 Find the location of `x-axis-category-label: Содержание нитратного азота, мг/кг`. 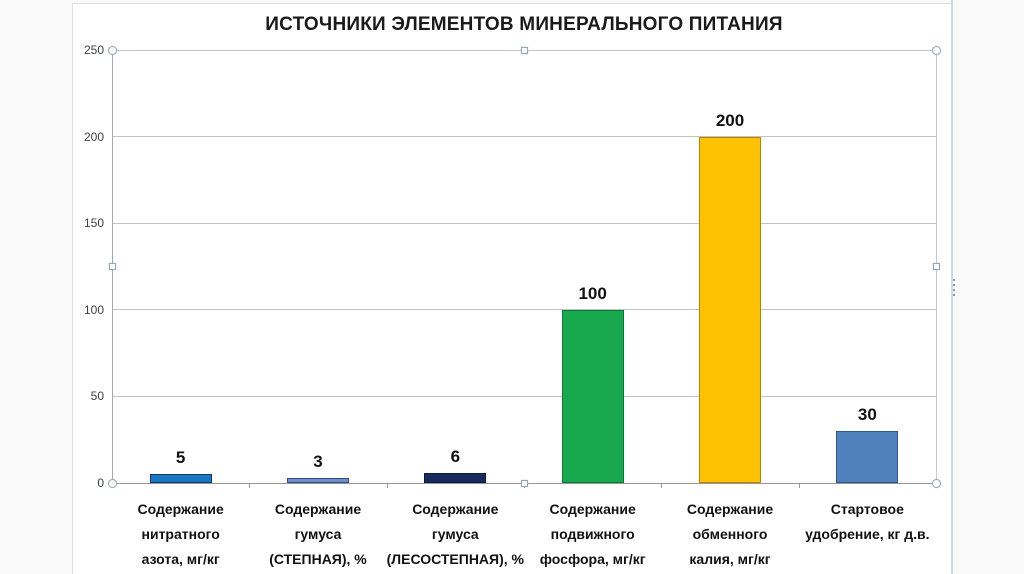

x-axis-category-label: Содержание нитратного азота, мг/кг is located at coordinates (180, 534).